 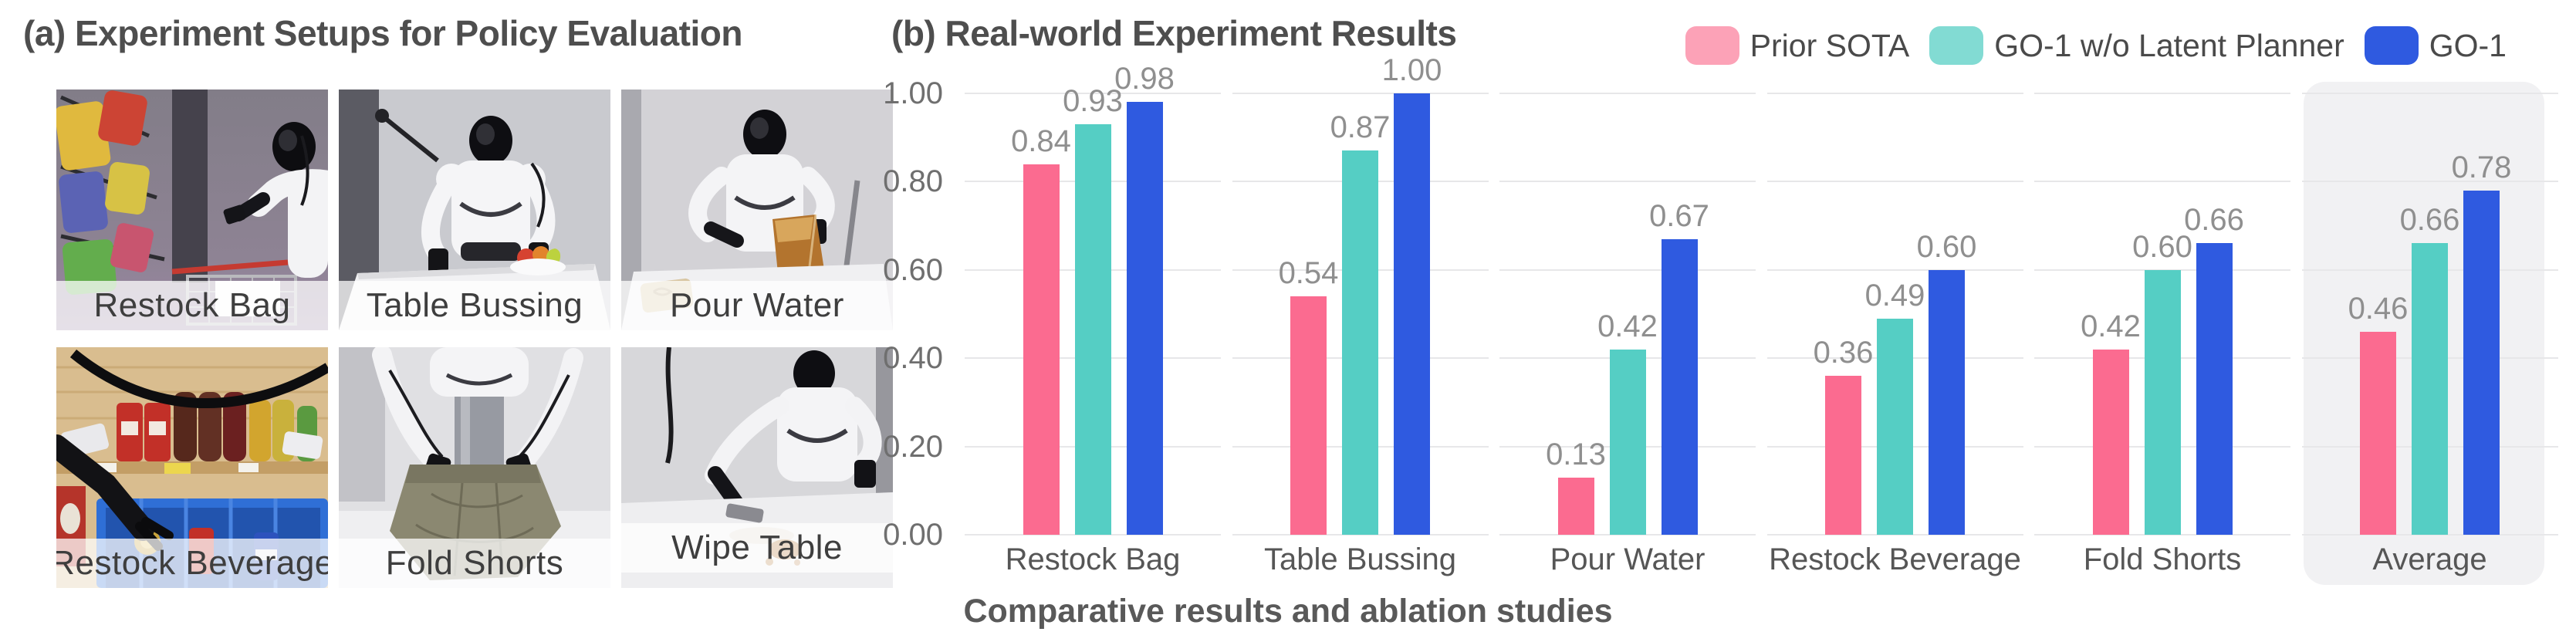 I want to click on legend-label: GO-1, so click(x=2468, y=45).